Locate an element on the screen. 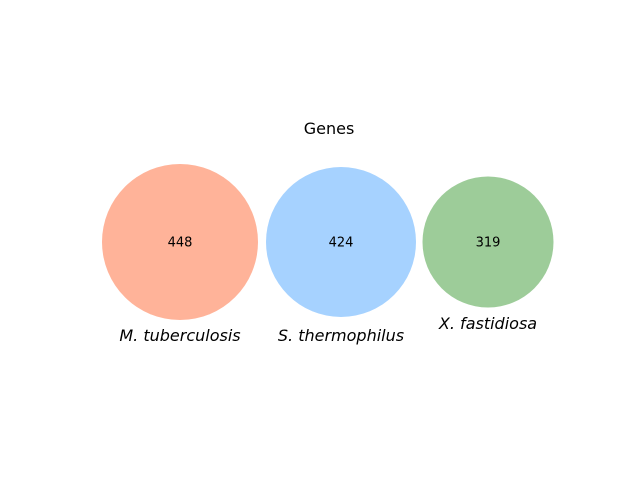 The height and width of the screenshot is (480, 640). set-label-x-fastidiosa: X. fastidiosa is located at coordinates (487, 323).